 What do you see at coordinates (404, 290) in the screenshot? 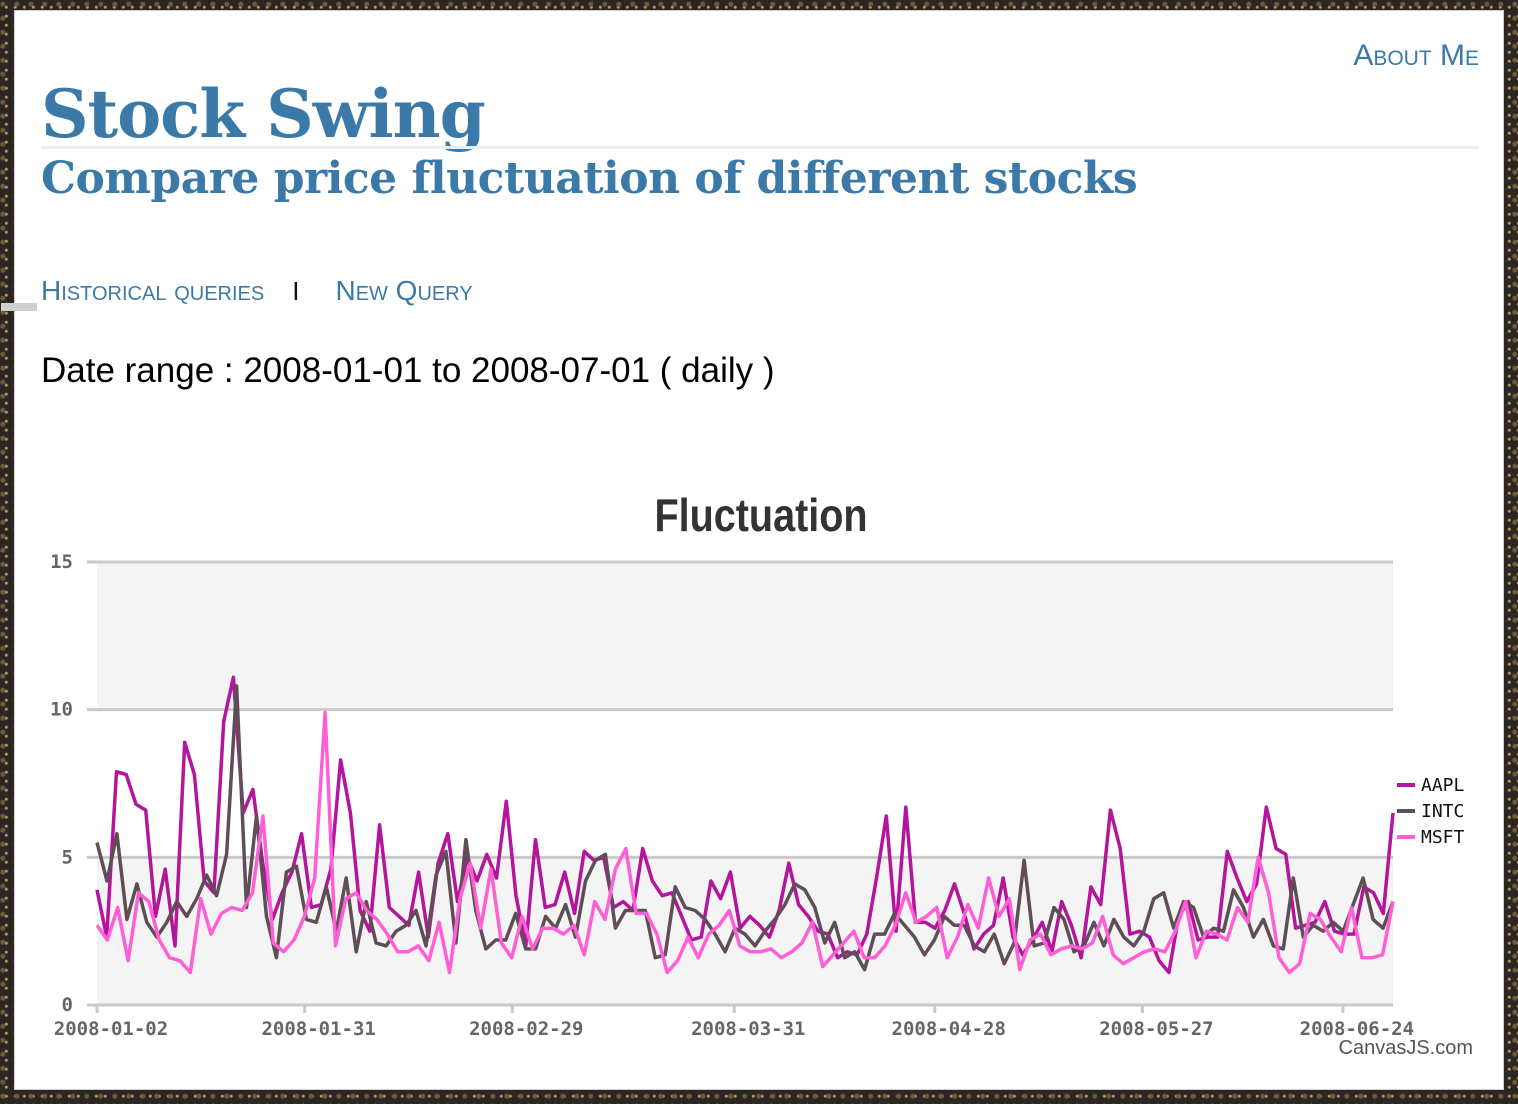
I see `new-query-link: New Query` at bounding box center [404, 290].